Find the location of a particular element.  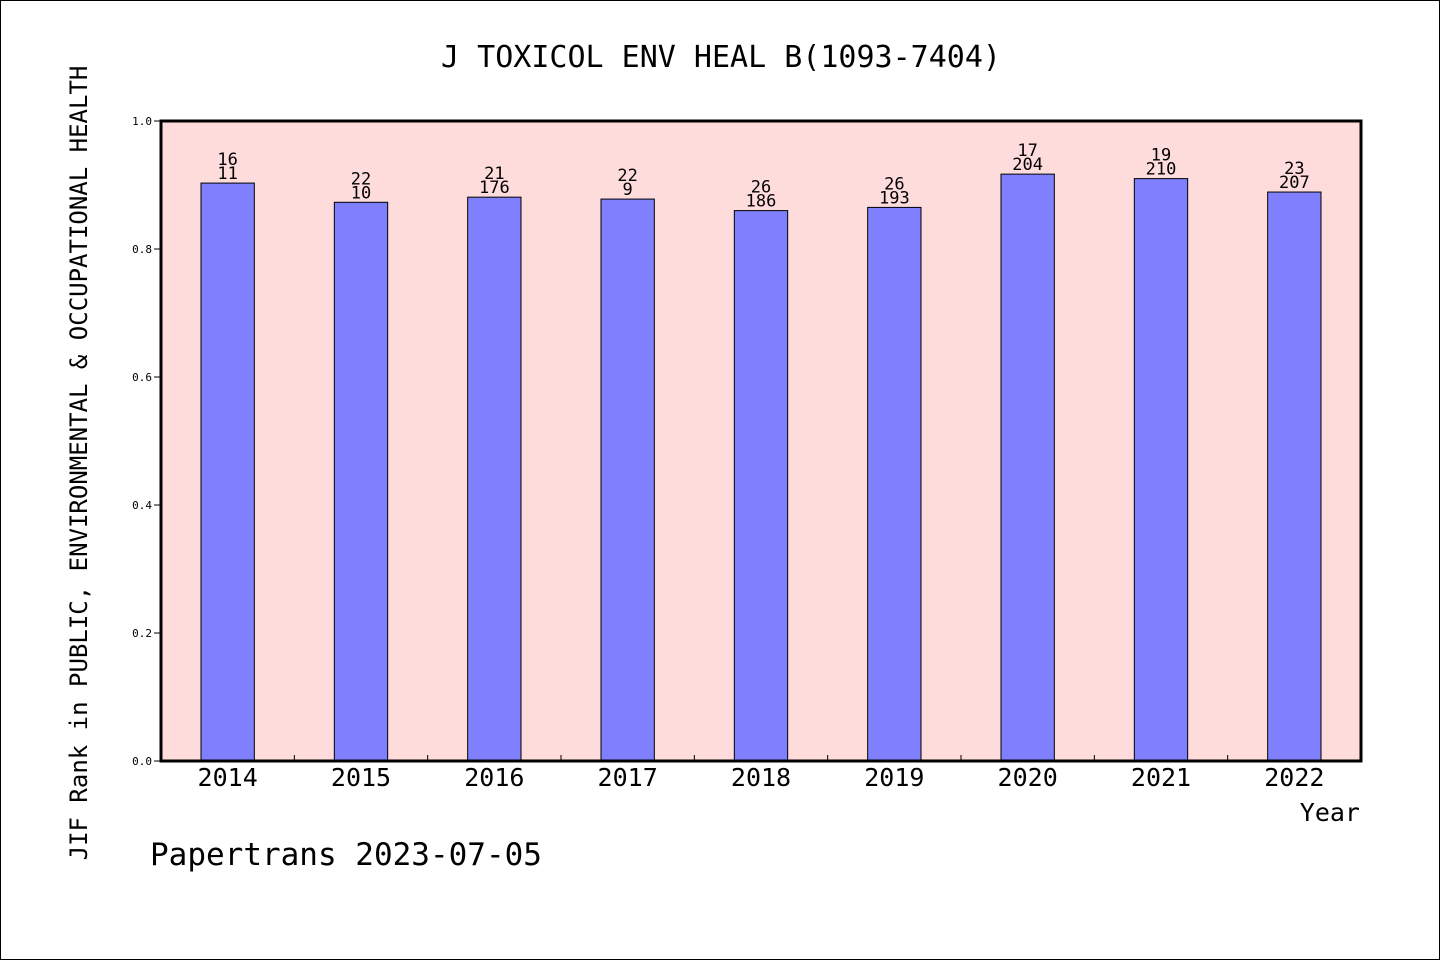

x-axis-title: Year is located at coordinates (1330, 812).